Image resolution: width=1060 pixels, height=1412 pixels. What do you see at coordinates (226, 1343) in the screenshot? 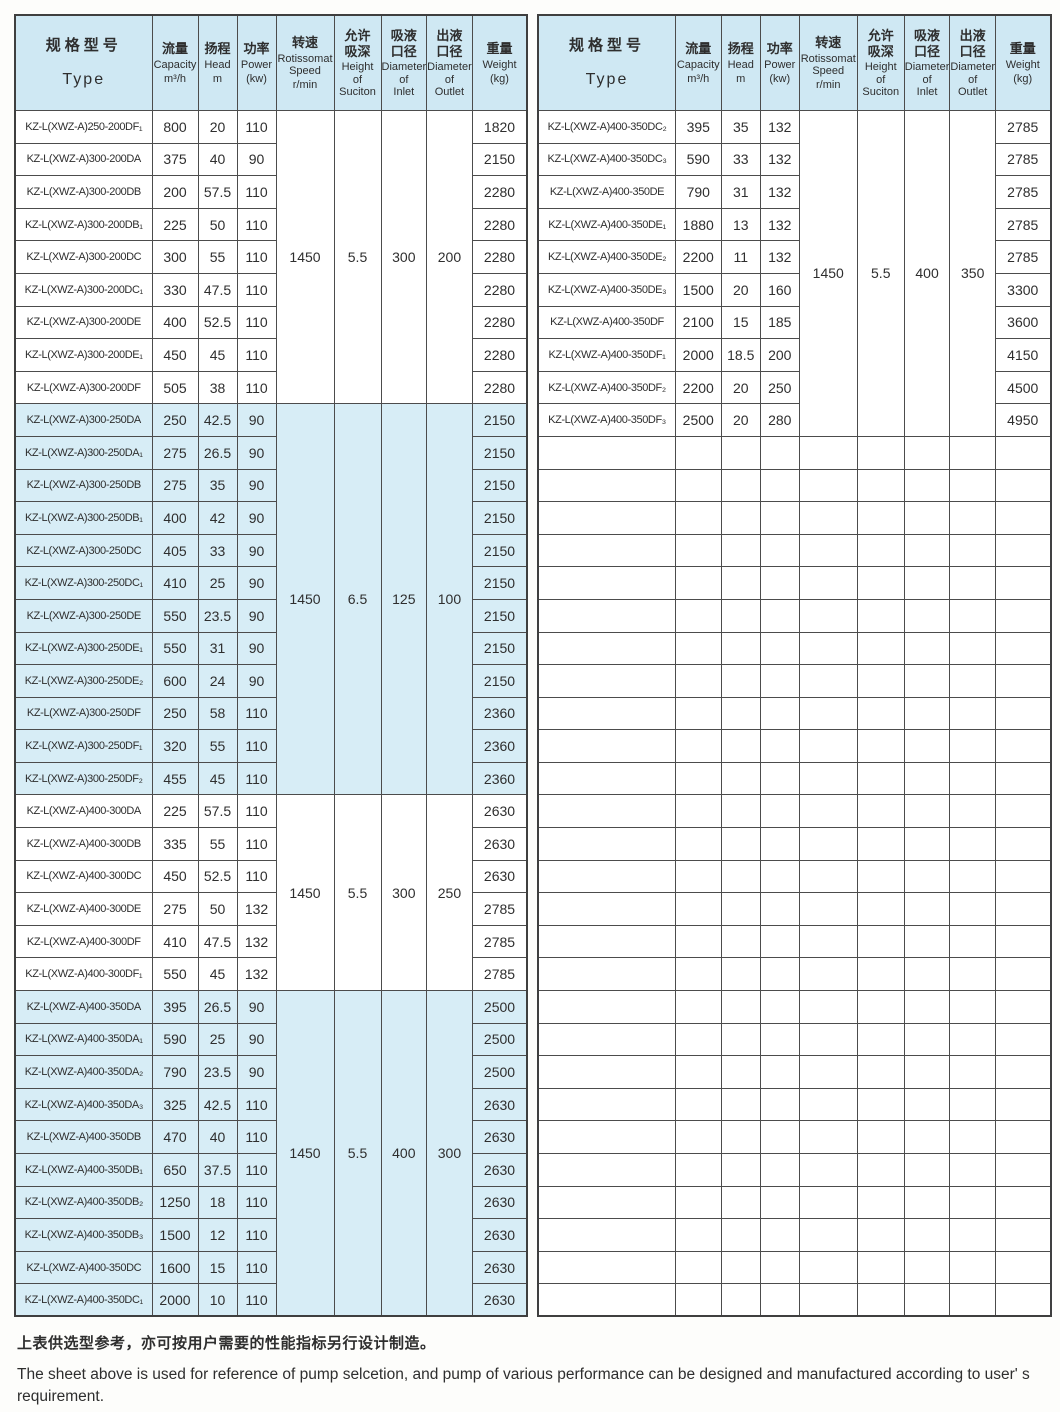
I see `footer-note-chinese: 上表供选型参考，亦可按用户需要的性能指标另行设计制造。` at bounding box center [226, 1343].